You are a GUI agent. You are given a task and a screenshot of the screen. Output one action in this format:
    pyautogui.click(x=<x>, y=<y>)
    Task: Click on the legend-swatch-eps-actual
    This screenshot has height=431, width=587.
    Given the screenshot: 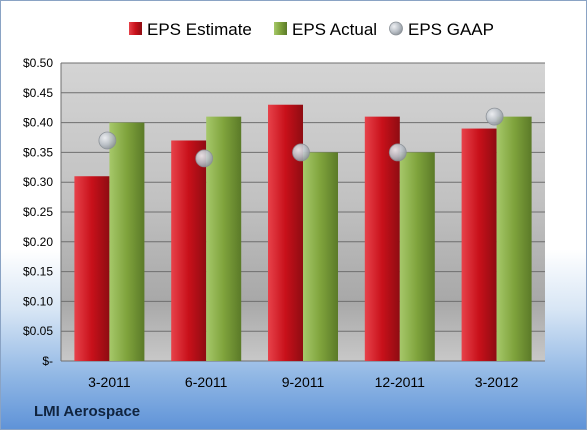 What is the action you would take?
    pyautogui.click(x=280, y=28)
    